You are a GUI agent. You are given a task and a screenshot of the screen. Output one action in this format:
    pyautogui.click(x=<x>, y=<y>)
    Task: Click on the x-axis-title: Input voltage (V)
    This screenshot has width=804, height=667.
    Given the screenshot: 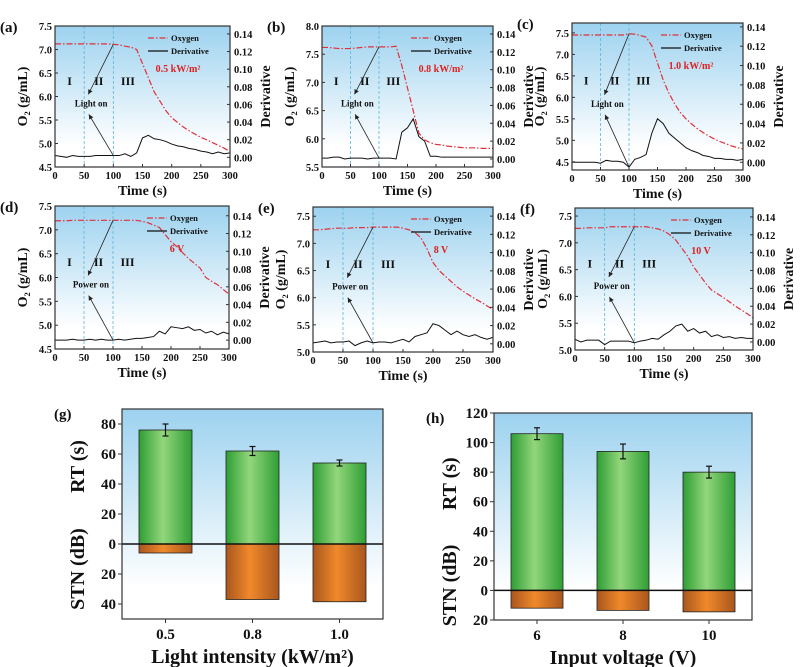 What is the action you would take?
    pyautogui.click(x=623, y=657)
    